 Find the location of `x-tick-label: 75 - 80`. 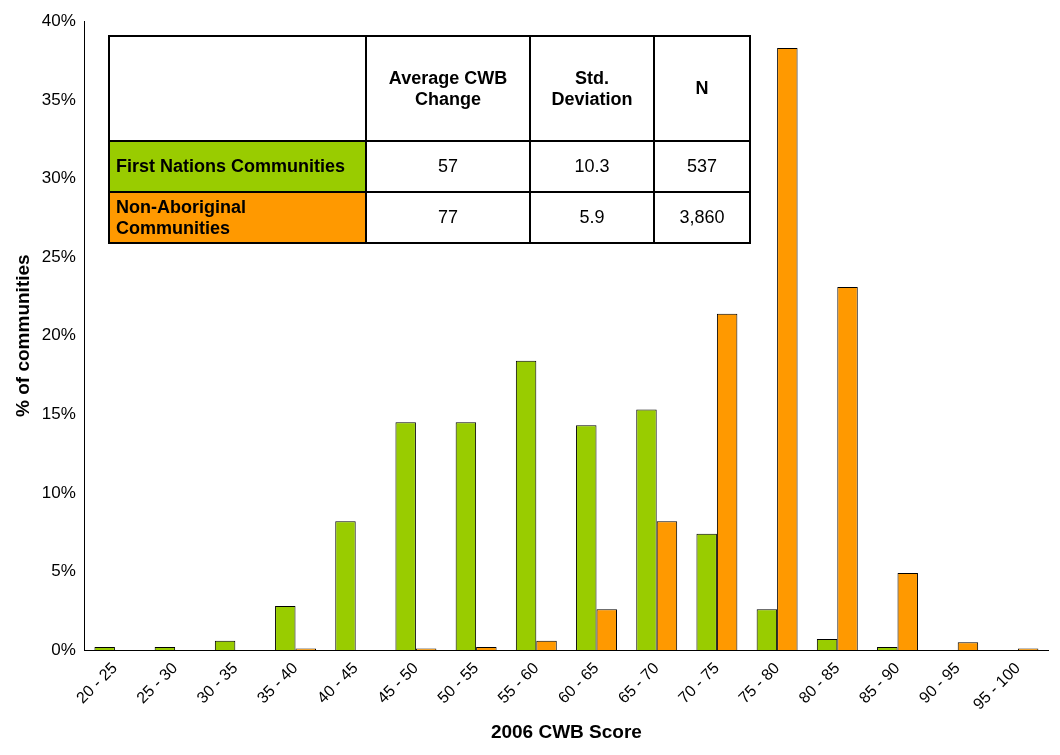

x-tick-label: 75 - 80 is located at coordinates (759, 683).